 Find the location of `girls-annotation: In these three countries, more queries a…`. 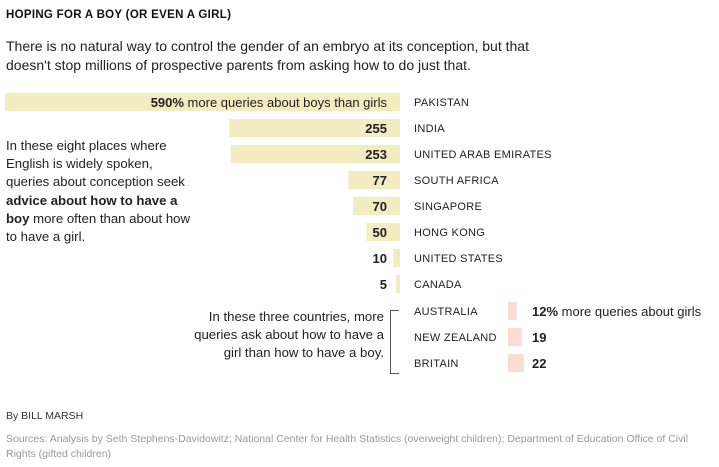

girls-annotation: In these three countries, more queries a… is located at coordinates (289, 335).